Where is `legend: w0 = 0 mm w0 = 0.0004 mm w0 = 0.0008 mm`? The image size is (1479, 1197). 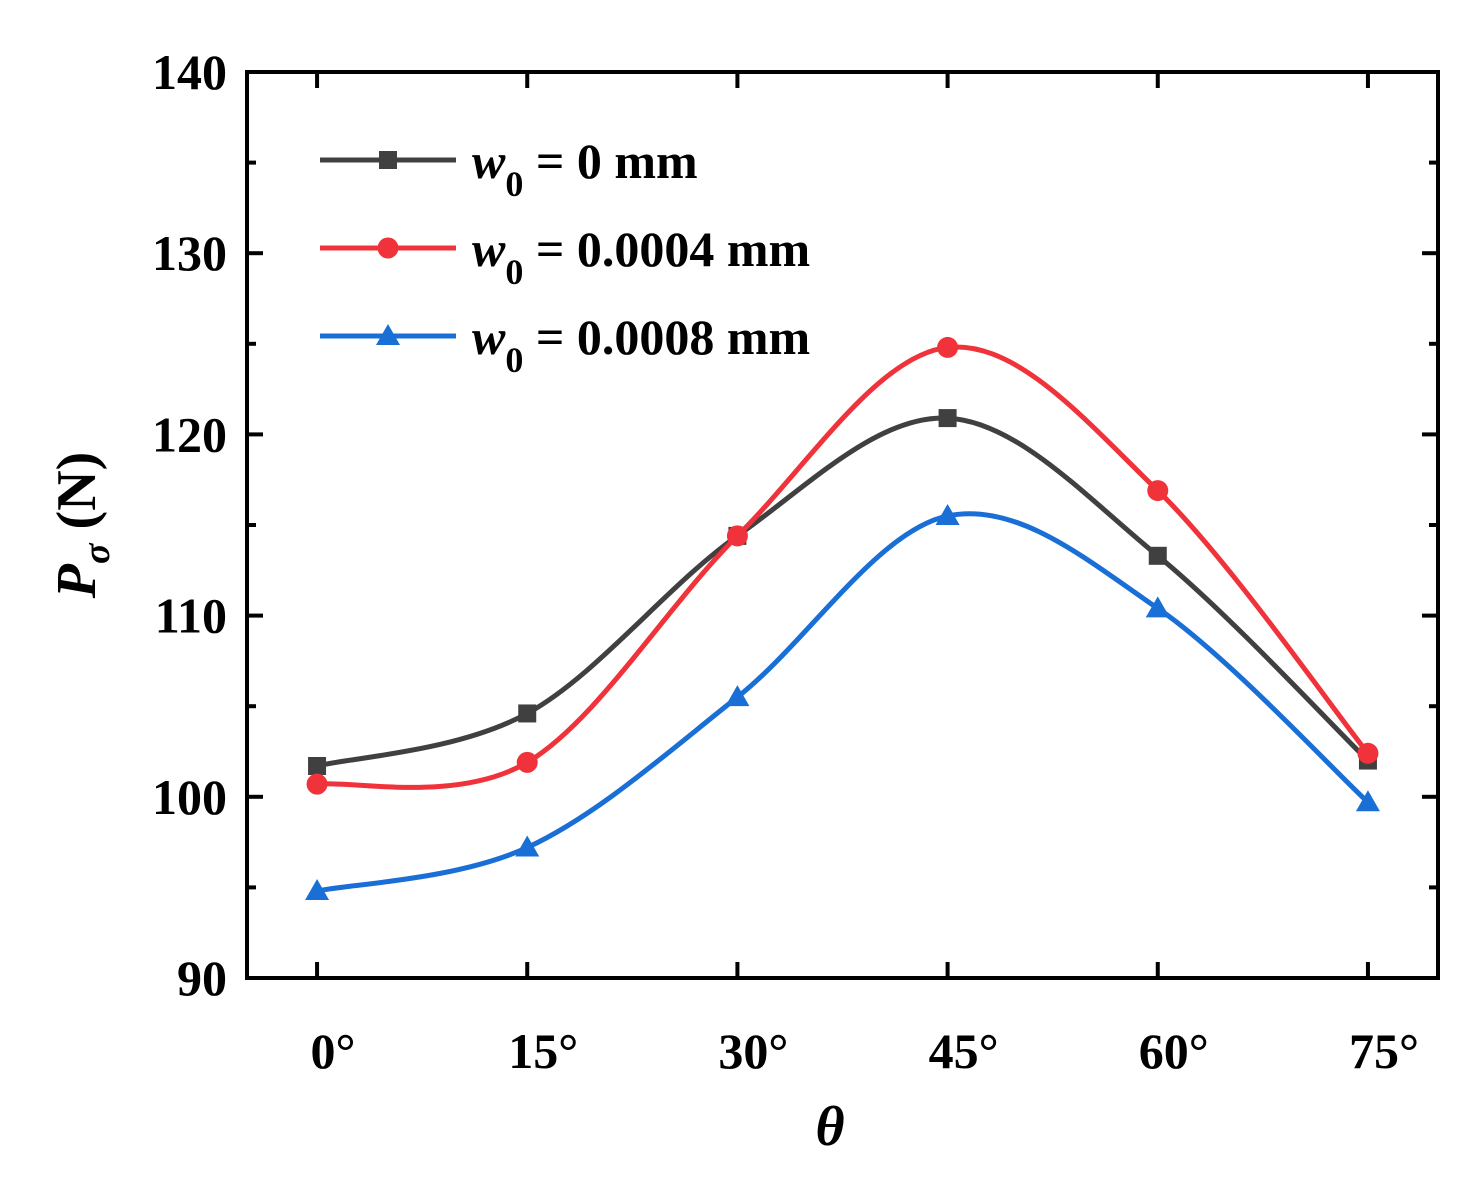 legend: w0 = 0 mm w0 = 0.0004 mm w0 = 0.0008 mm is located at coordinates (565, 256).